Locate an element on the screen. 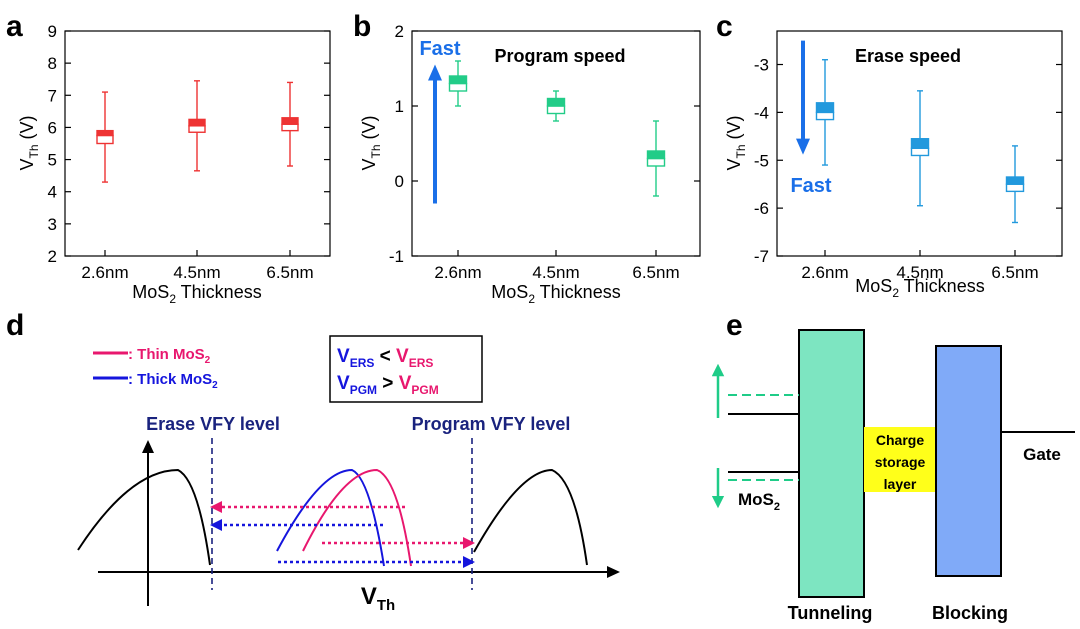 The height and width of the screenshot is (629, 1080). chart-title-b: Program speed is located at coordinates (559, 56).